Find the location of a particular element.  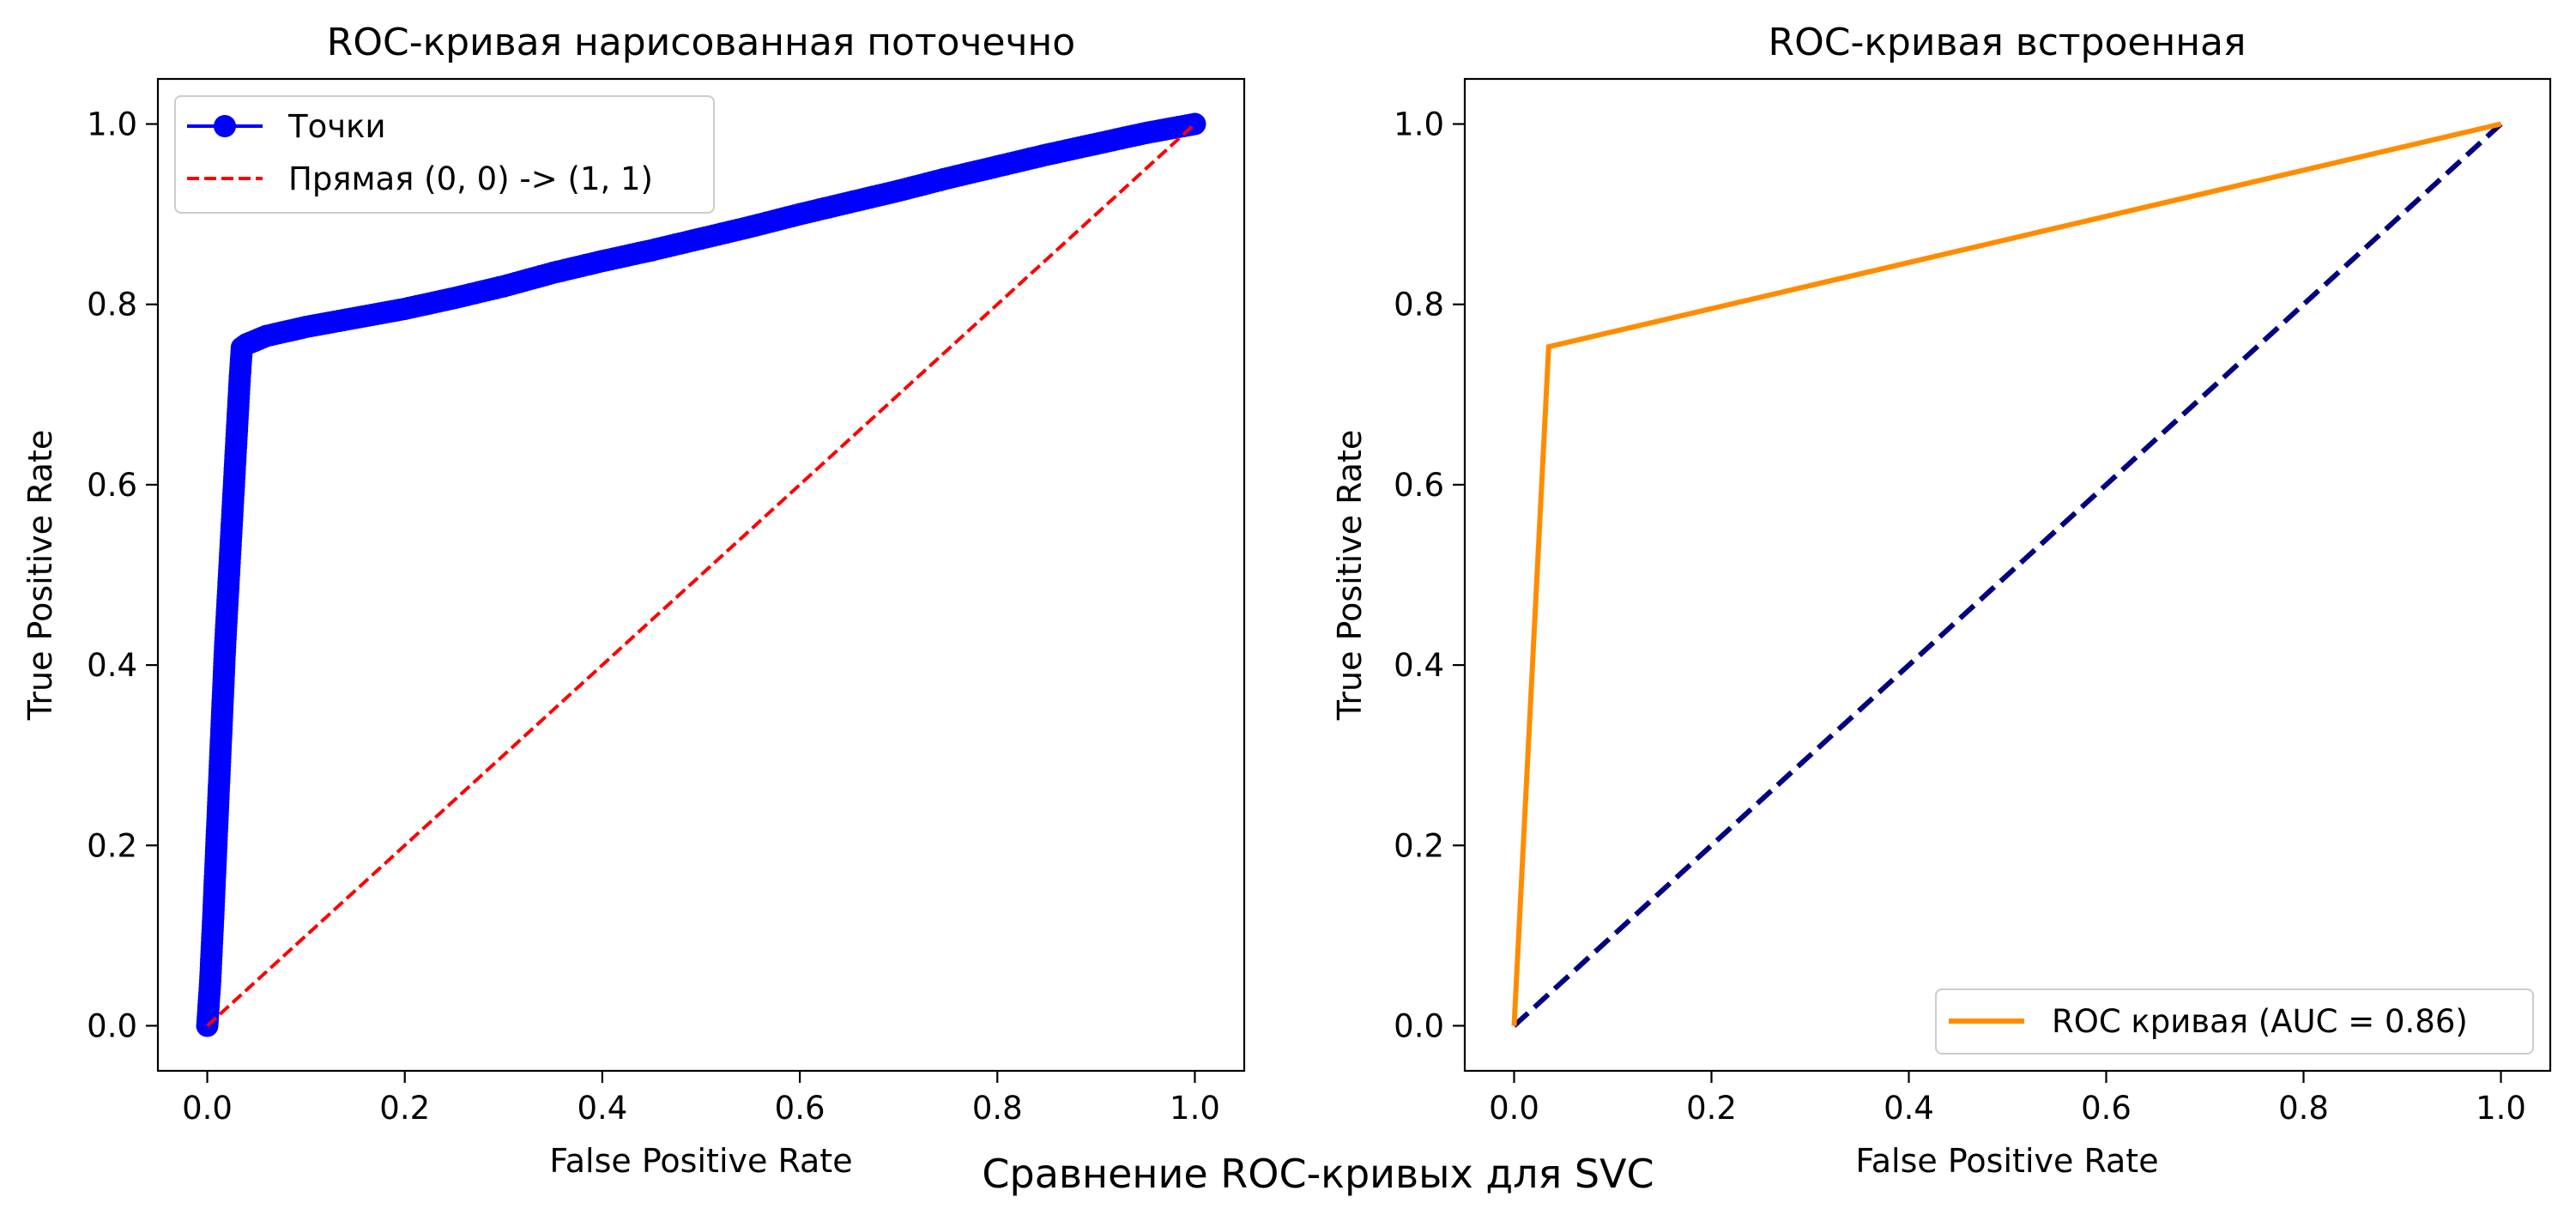

right-legend-box is located at coordinates (2234, 1021).